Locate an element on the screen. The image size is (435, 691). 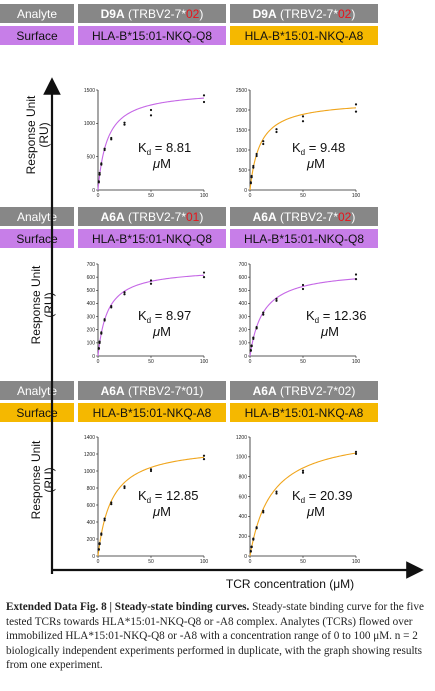
y-tick-label: 2000 is located at coordinates (241, 111).